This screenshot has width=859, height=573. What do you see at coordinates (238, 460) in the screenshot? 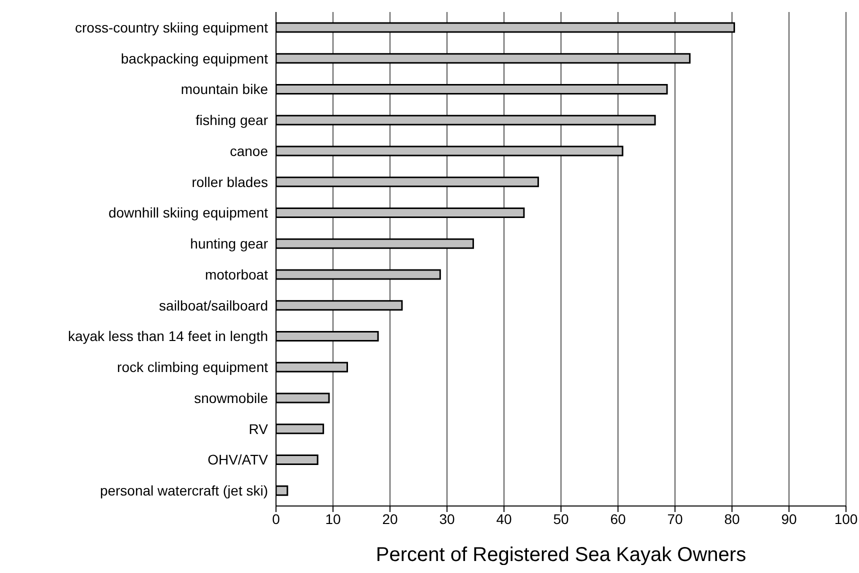
I see `y-tick-label: OHV/ATV` at bounding box center [238, 460].